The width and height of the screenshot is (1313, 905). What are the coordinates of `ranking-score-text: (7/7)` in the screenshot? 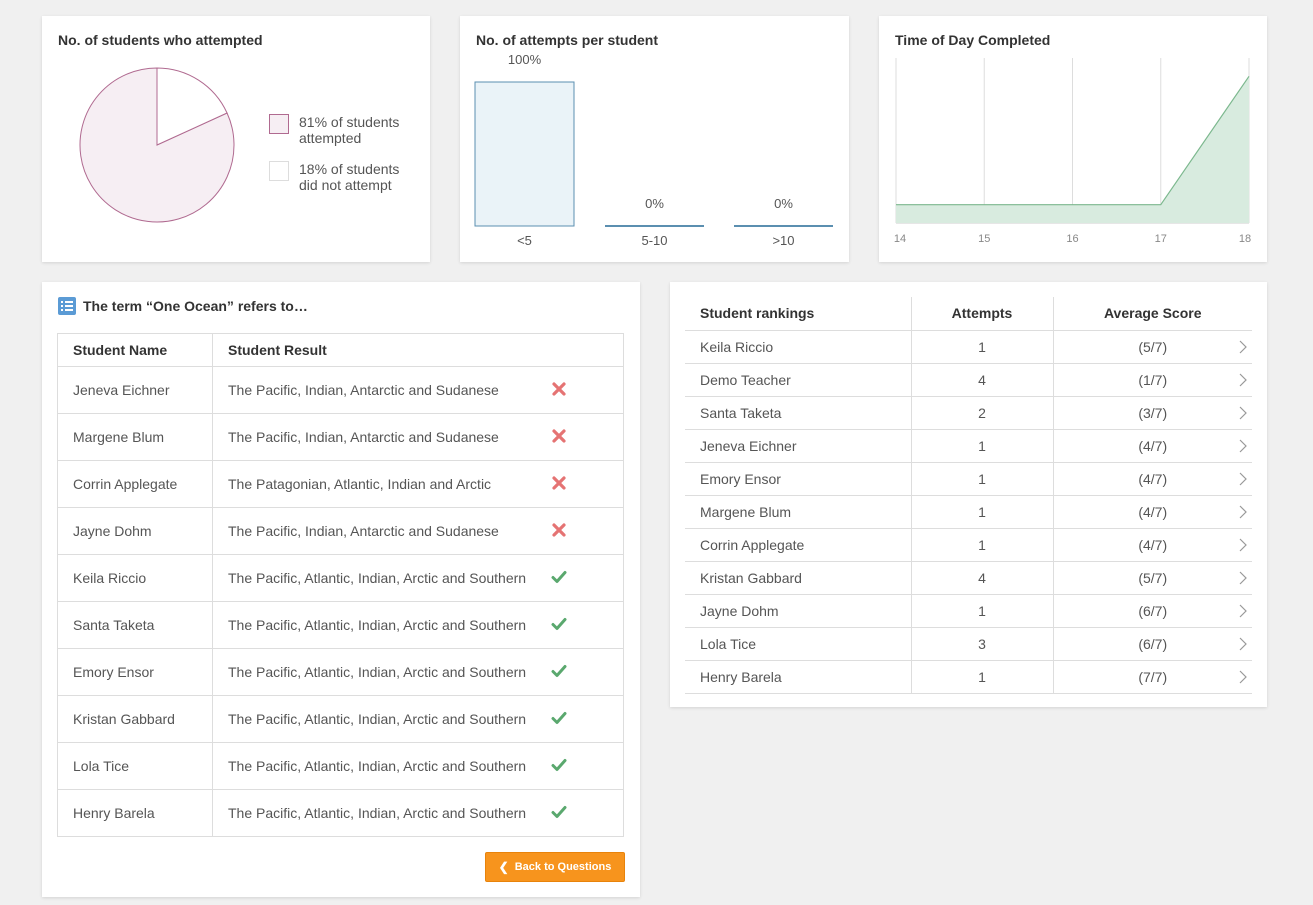 It's located at (1153, 676).